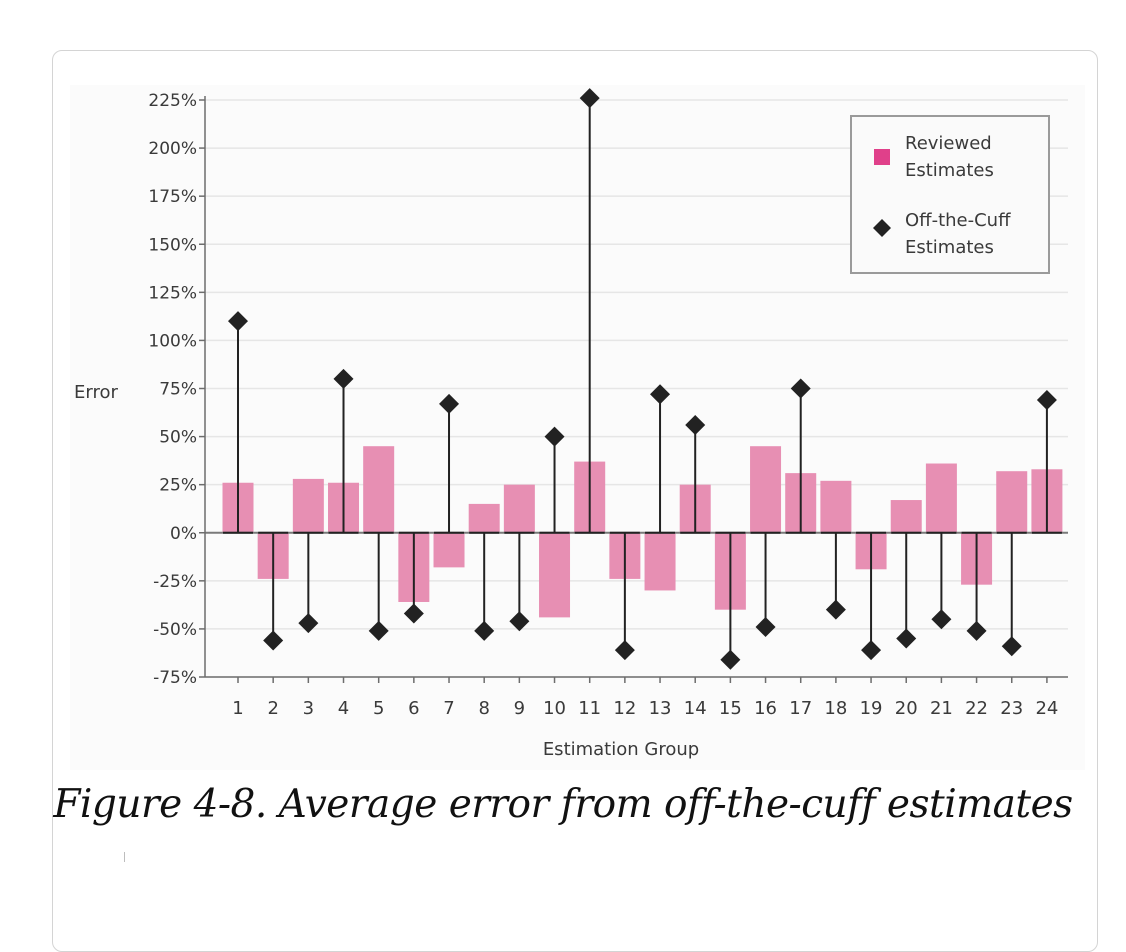 The height and width of the screenshot is (952, 1126). Describe the element at coordinates (765, 708) in the screenshot. I see `x-tick-label: 16` at that location.